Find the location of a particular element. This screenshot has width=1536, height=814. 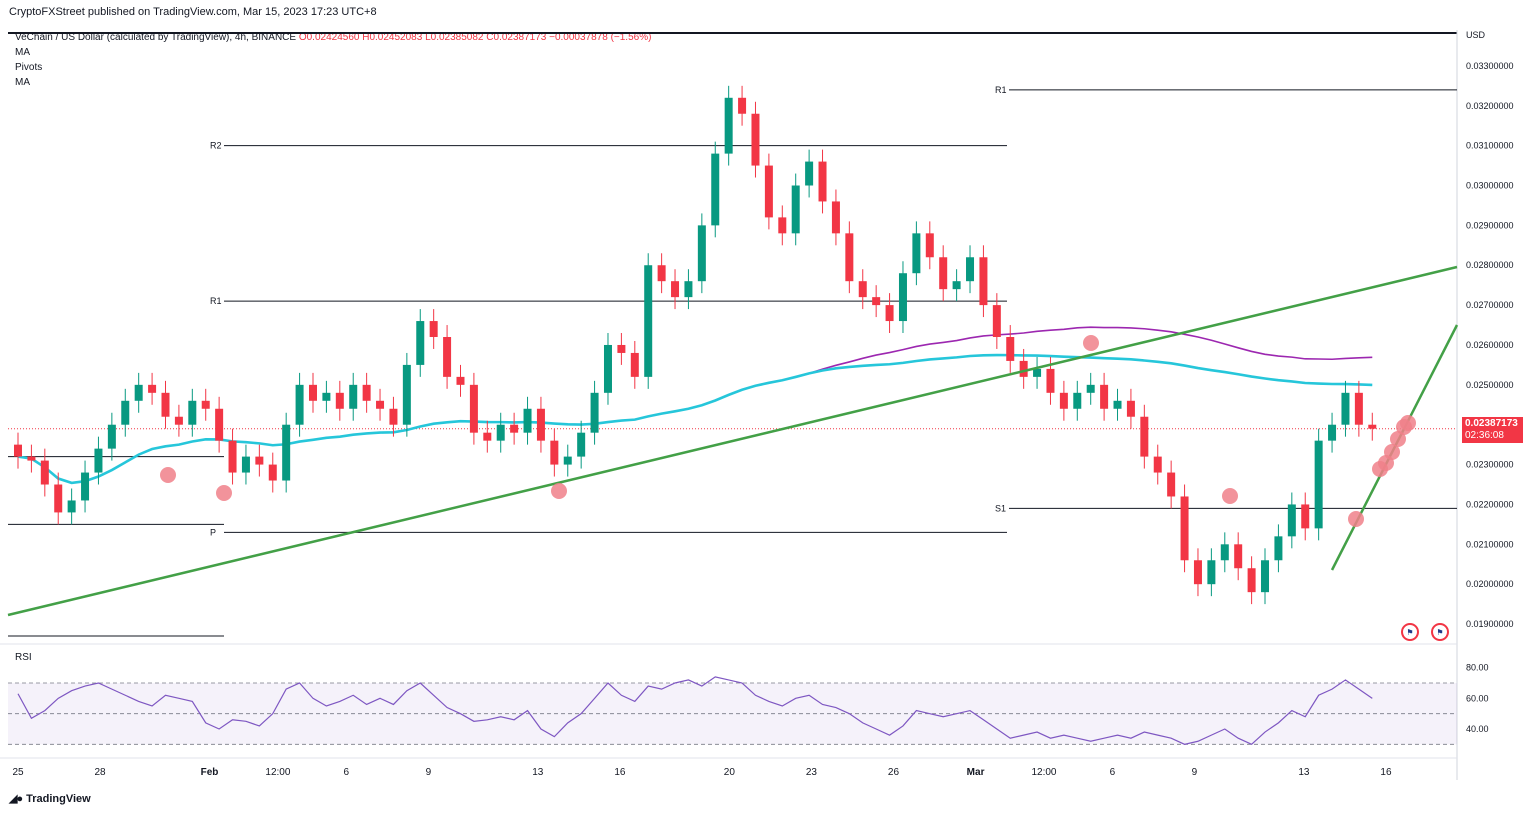

y-tick-label: 0.02300000 is located at coordinates (1490, 465).